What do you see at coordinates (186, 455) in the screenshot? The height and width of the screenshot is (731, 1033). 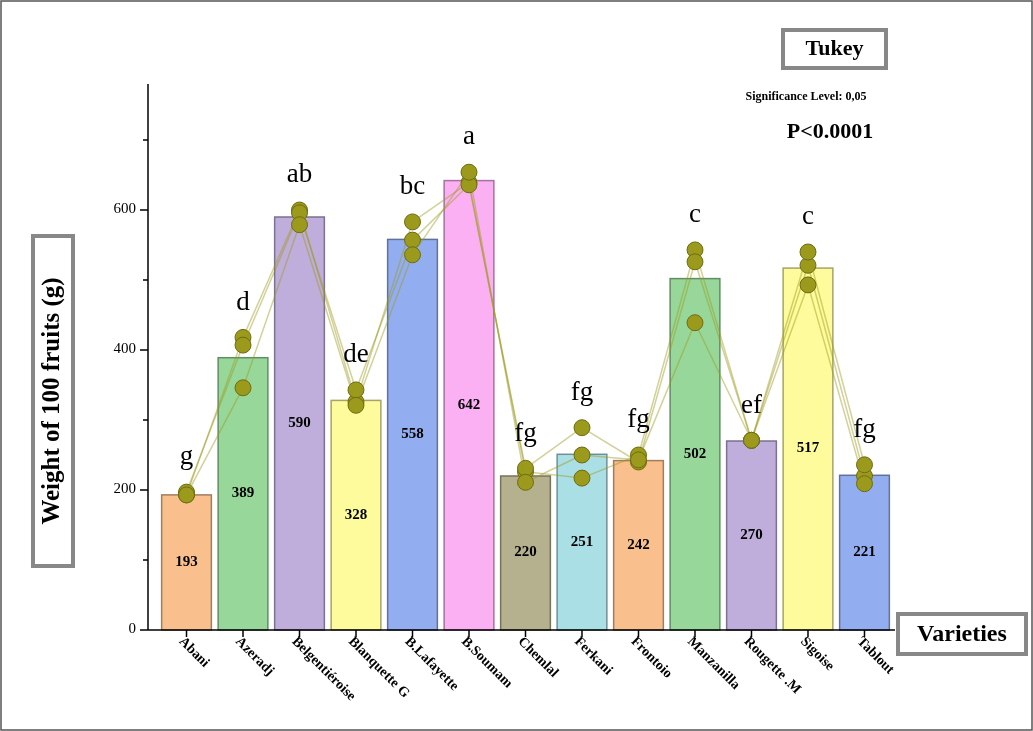 I see `annotation: g` at bounding box center [186, 455].